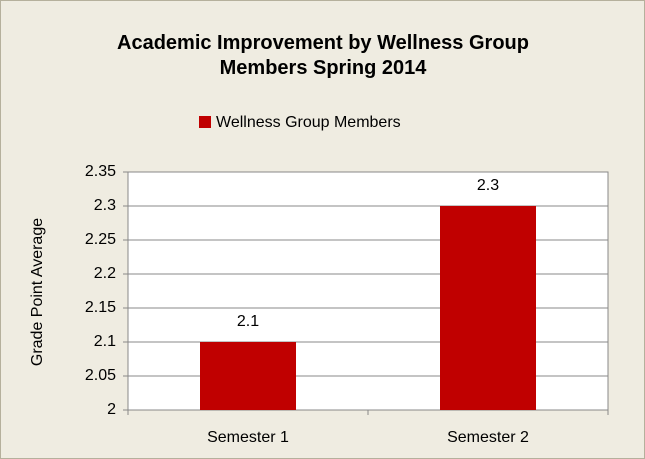 The width and height of the screenshot is (645, 459). I want to click on y-tick-label: 2, so click(111, 409).